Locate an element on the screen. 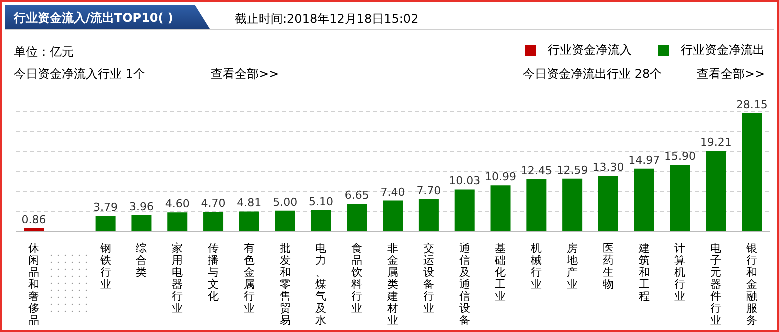  x-tick-label: 休闲品和奢侈品 is located at coordinates (34, 284).